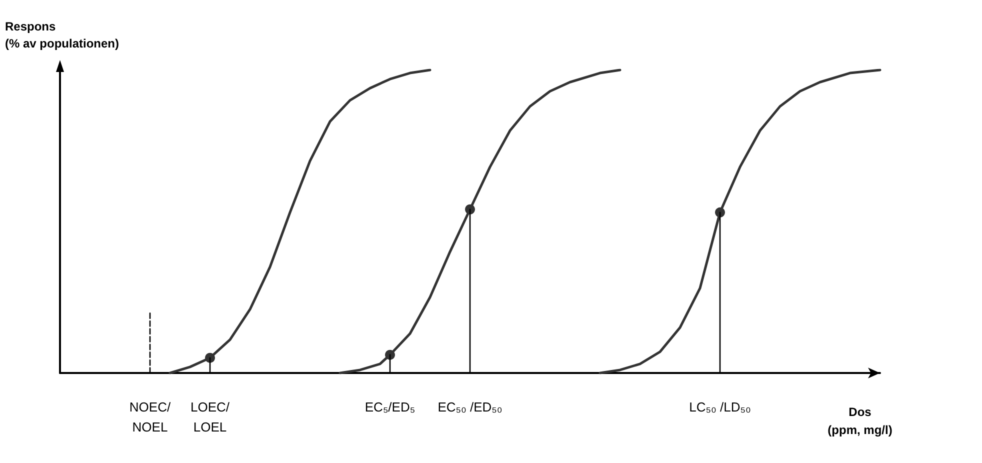 The width and height of the screenshot is (982, 463). What do you see at coordinates (470, 407) in the screenshot?
I see `x-tick-label: EC₅₀ /ED₅₀` at bounding box center [470, 407].